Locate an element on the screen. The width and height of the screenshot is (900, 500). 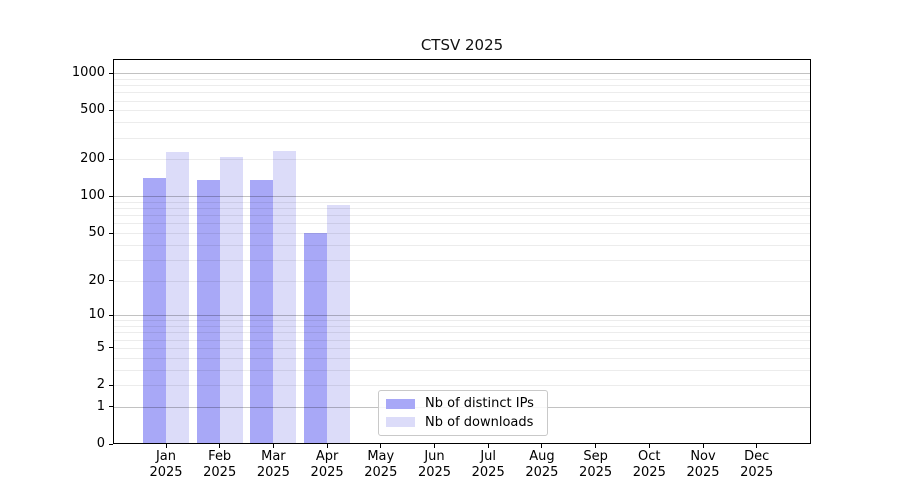
x-tick-label-jun: Jun 2025 is located at coordinates (435, 465).